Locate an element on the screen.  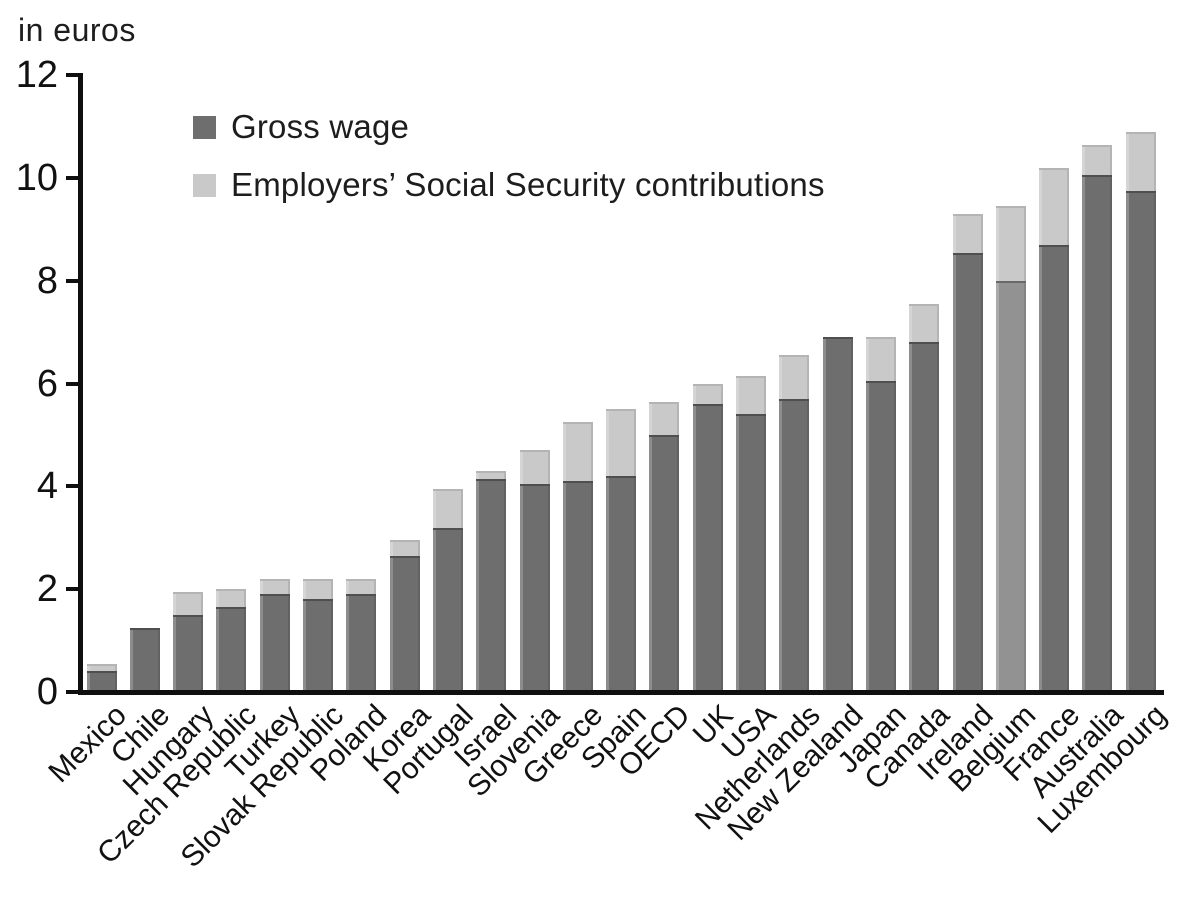
bar-hungary-gross-segment is located at coordinates (188, 653).